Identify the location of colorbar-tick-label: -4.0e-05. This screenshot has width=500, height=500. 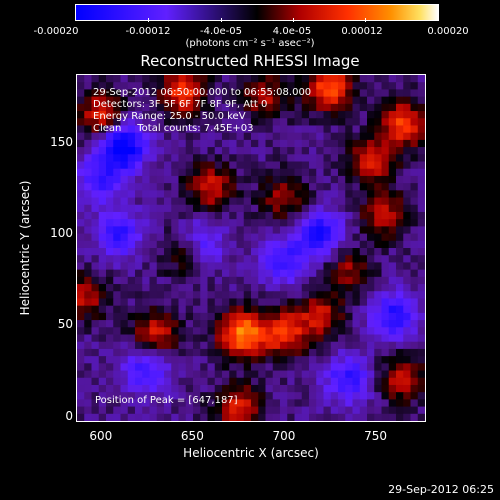
(221, 31).